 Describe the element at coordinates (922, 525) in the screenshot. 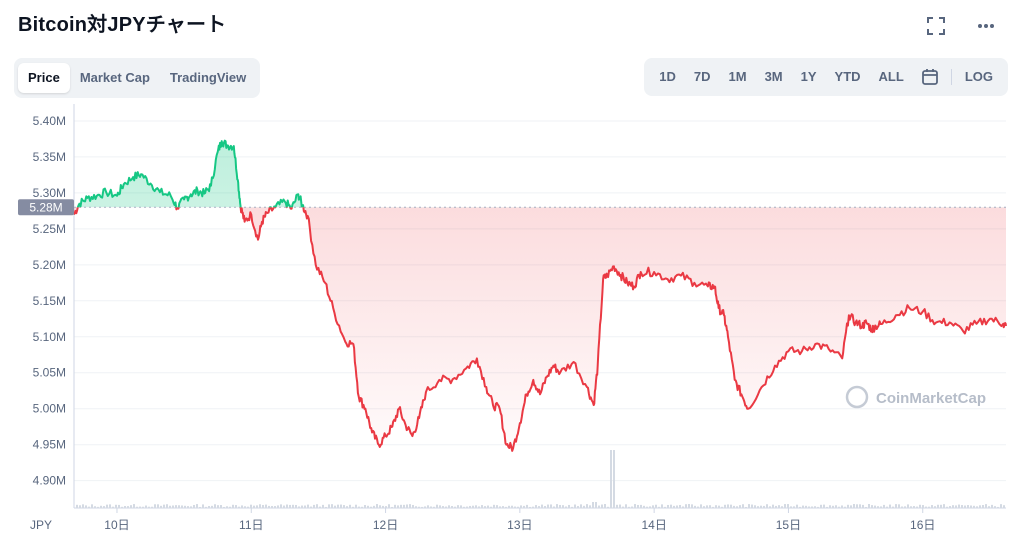

I see `x-tick-label: 16日` at that location.